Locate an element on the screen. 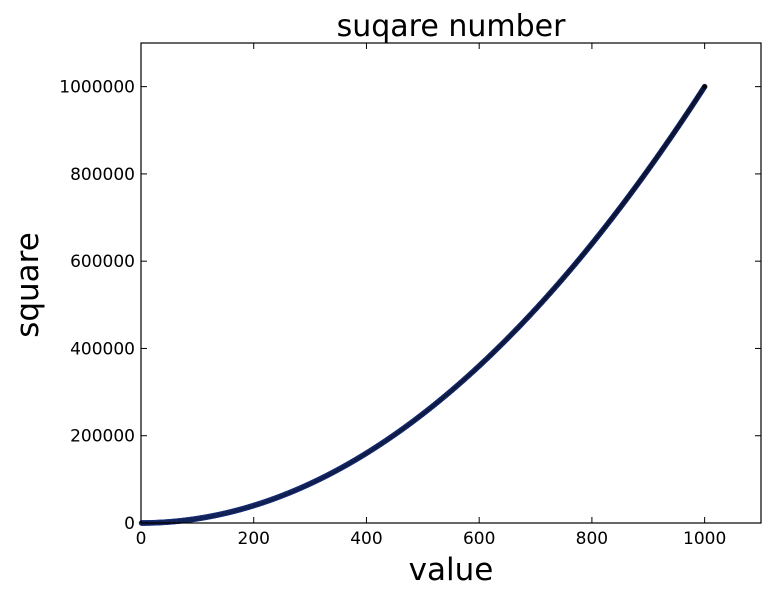 The width and height of the screenshot is (771, 597). x-tick-label: 600 is located at coordinates (479, 539).